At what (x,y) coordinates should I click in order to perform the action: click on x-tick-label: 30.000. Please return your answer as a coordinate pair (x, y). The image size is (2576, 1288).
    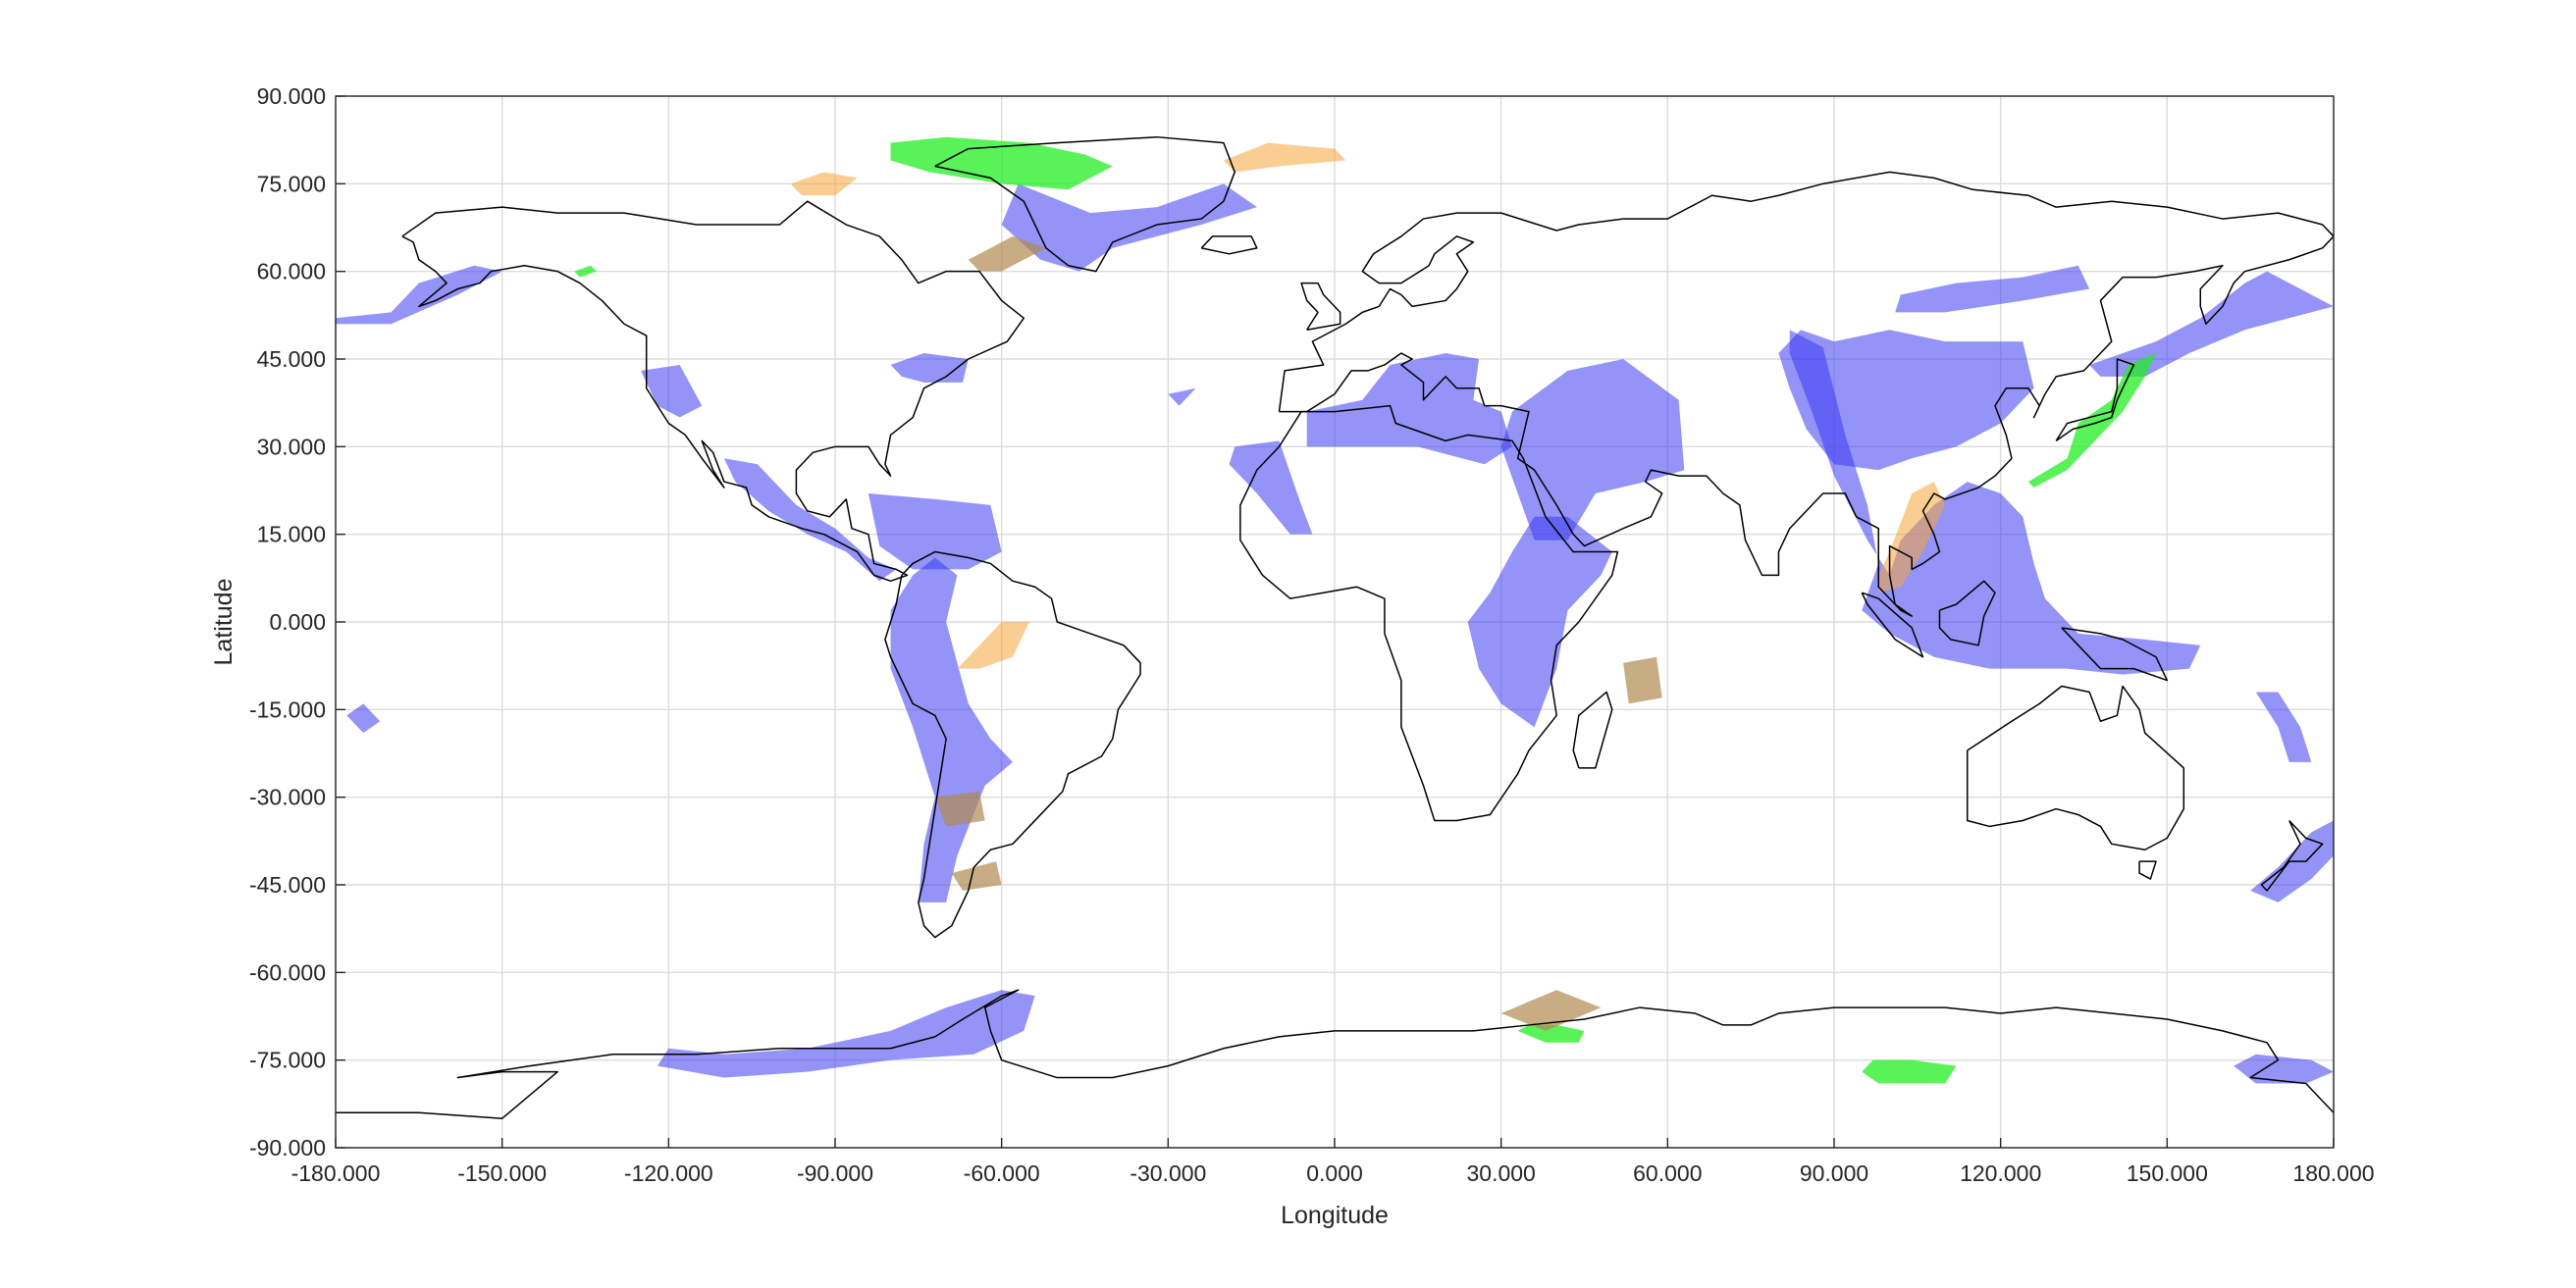
    Looking at the image, I should click on (1500, 1173).